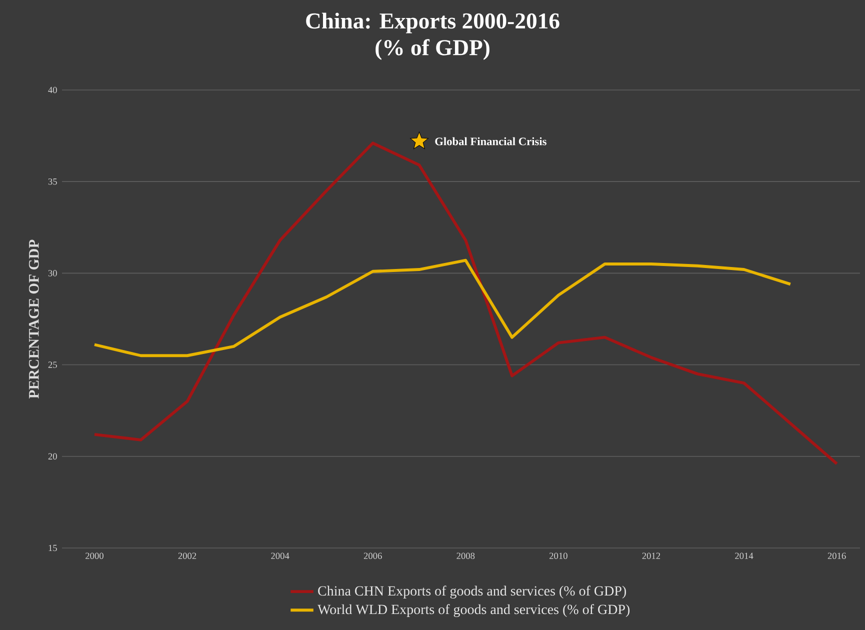 This screenshot has width=865, height=630. Describe the element at coordinates (280, 555) in the screenshot. I see `x-tick-label: 2004` at that location.